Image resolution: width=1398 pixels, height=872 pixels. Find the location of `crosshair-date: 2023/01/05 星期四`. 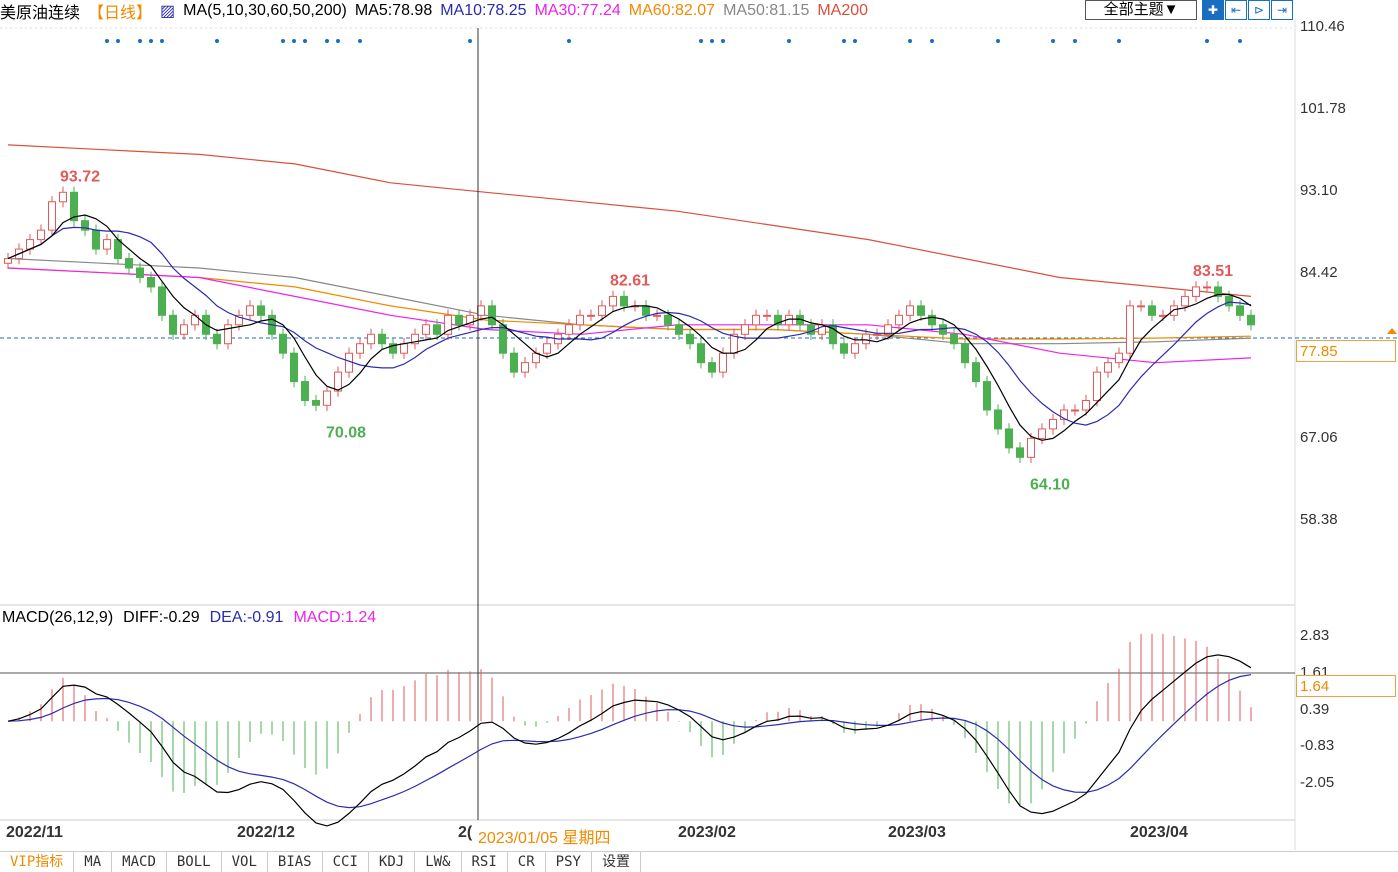

crosshair-date: 2023/01/05 星期四 is located at coordinates (544, 836).